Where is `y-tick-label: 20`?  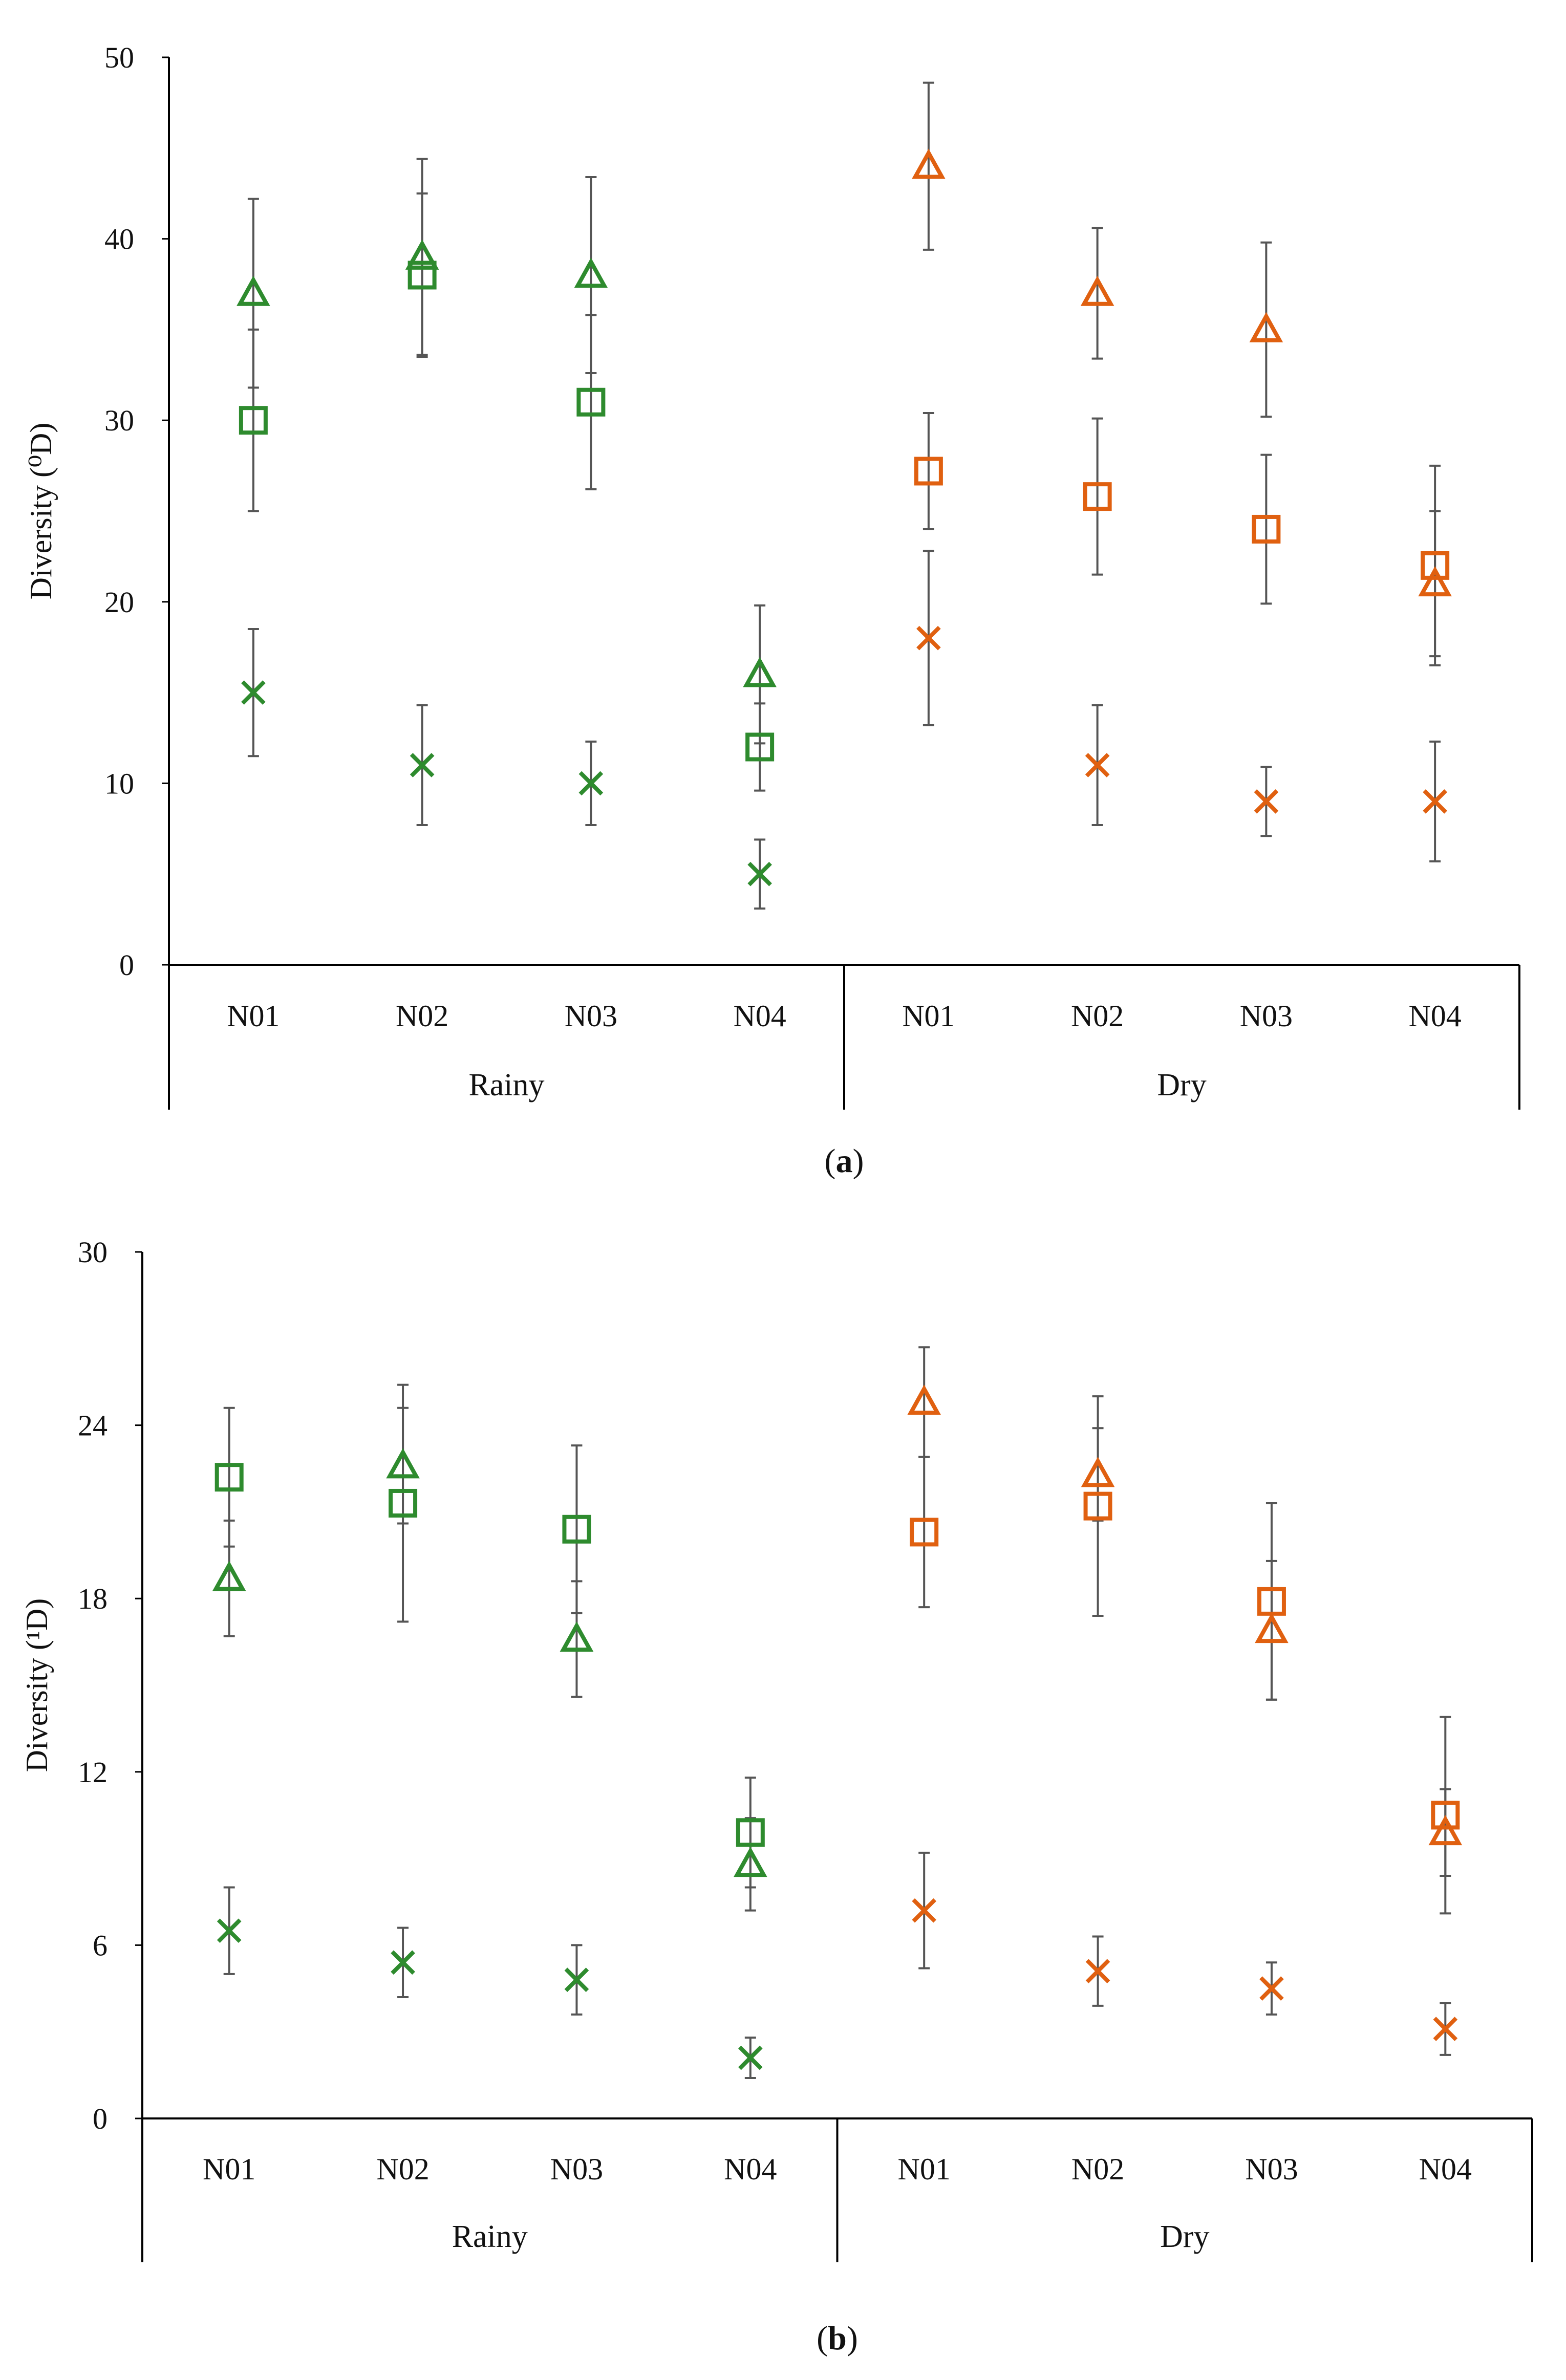 y-tick-label: 20 is located at coordinates (119, 602).